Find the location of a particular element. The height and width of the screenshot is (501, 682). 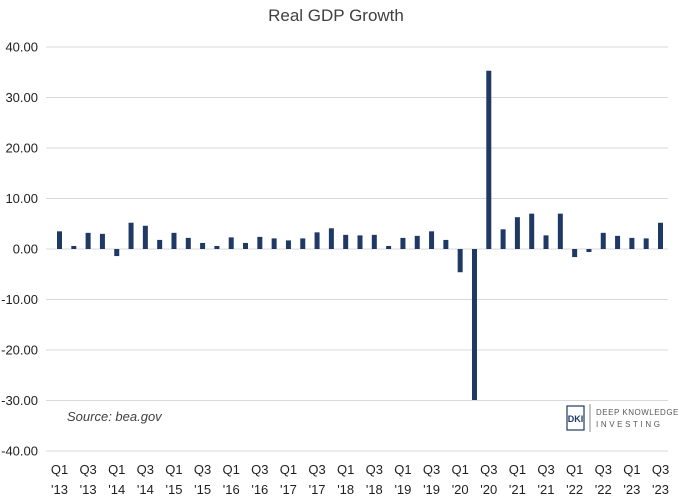

logo-text-line2: INVESTING is located at coordinates (629, 424).